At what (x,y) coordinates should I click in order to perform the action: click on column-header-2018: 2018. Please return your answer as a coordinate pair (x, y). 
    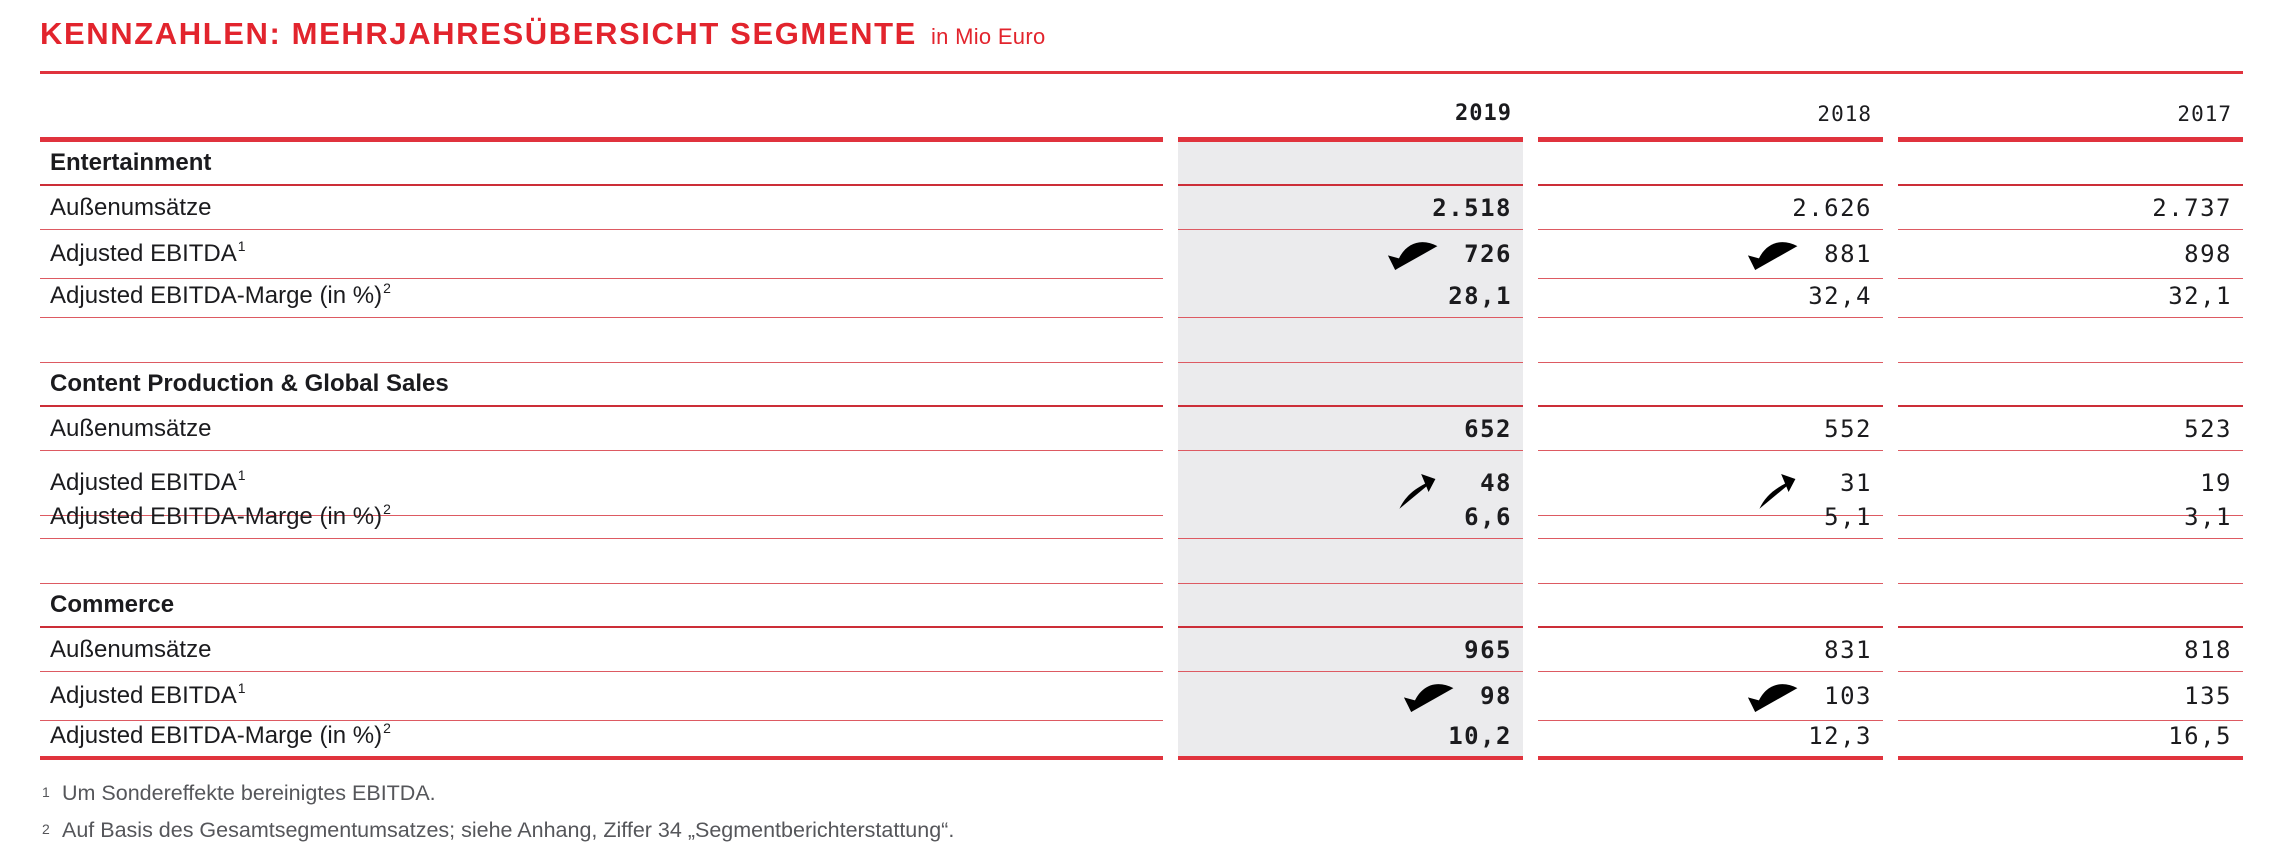
    Looking at the image, I should click on (1710, 108).